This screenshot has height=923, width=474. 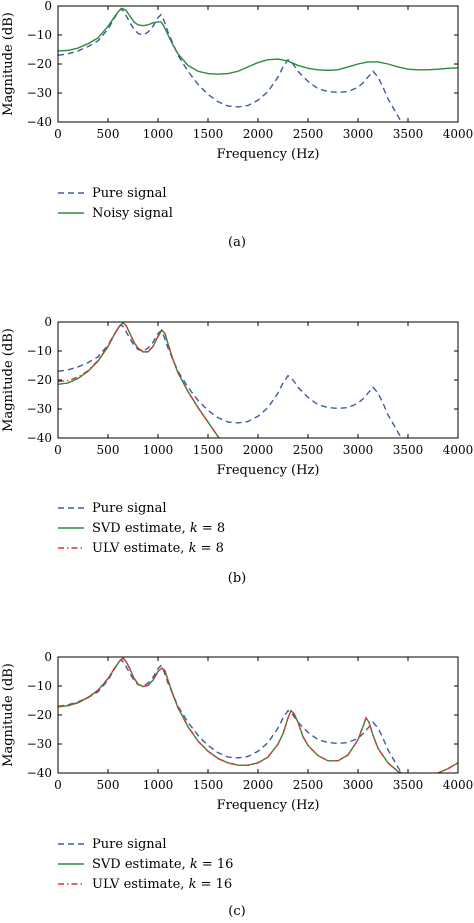 What do you see at coordinates (58, 134) in the screenshot?
I see `chart-1-x-tick-label: 0` at bounding box center [58, 134].